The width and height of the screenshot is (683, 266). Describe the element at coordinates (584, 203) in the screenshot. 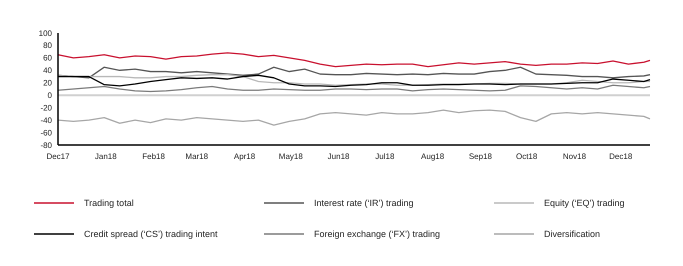

I see `legend-label: Equity (‘EQ’) trading` at that location.